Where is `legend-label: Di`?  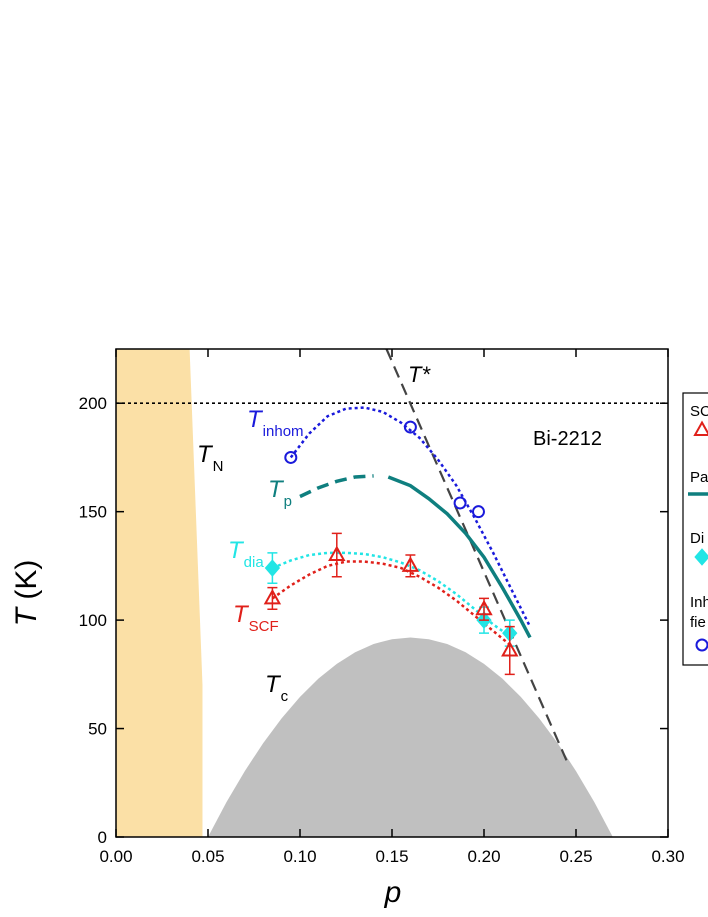 legend-label: Di is located at coordinates (697, 538).